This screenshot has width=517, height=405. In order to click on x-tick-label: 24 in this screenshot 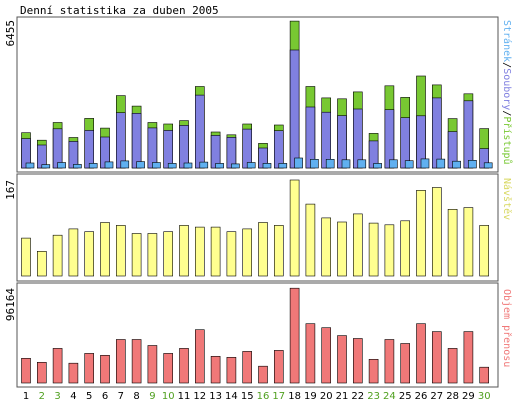, I will do `click(389, 396)`.